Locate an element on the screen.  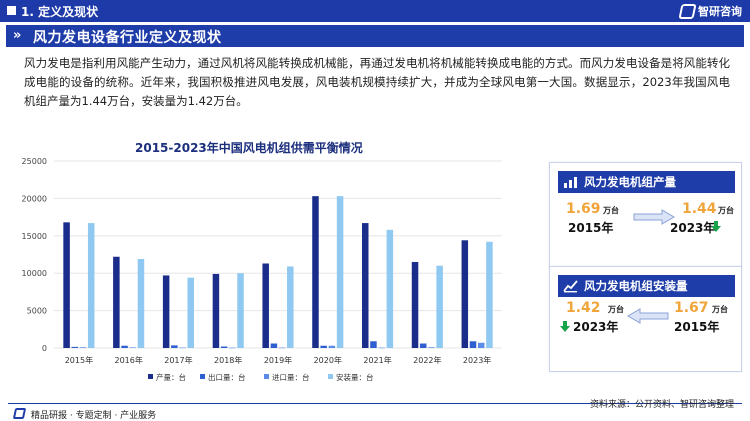
installation-card-header: 风力发电机组安装量 is located at coordinates (646, 286).